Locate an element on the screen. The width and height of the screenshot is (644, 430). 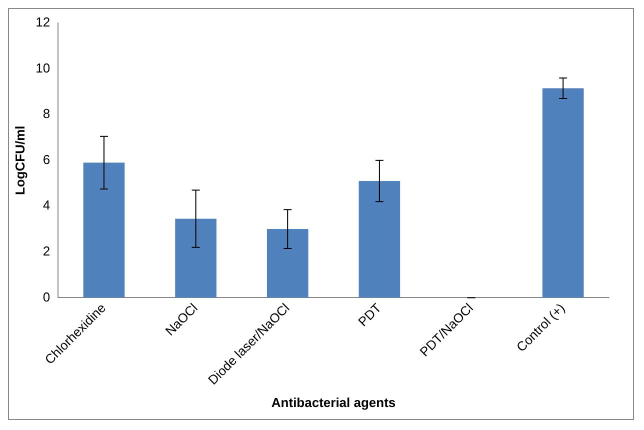
y-tick-label: 6 is located at coordinates (46, 159).